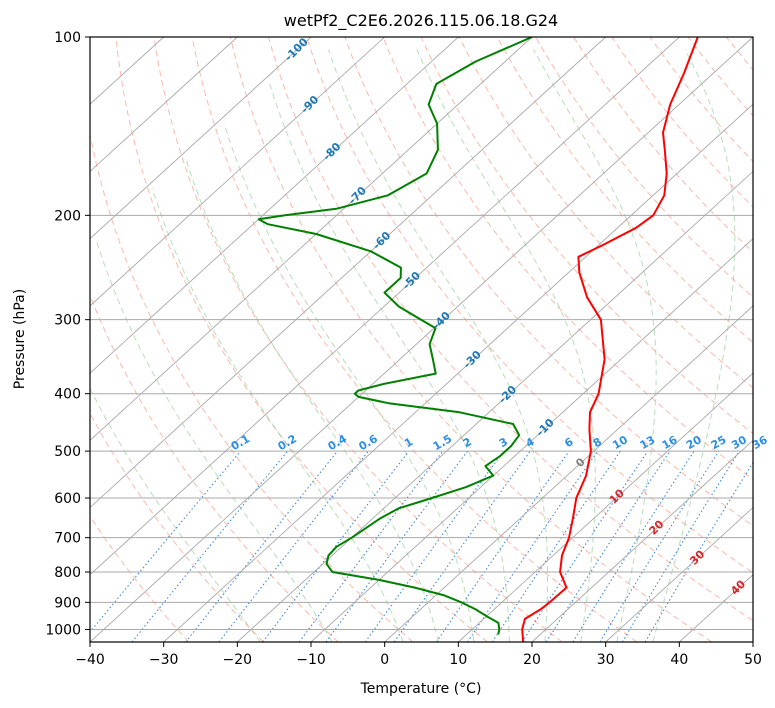 Image resolution: width=775 pixels, height=708 pixels. I want to click on dry-adiabat--20, so click(177, 527).